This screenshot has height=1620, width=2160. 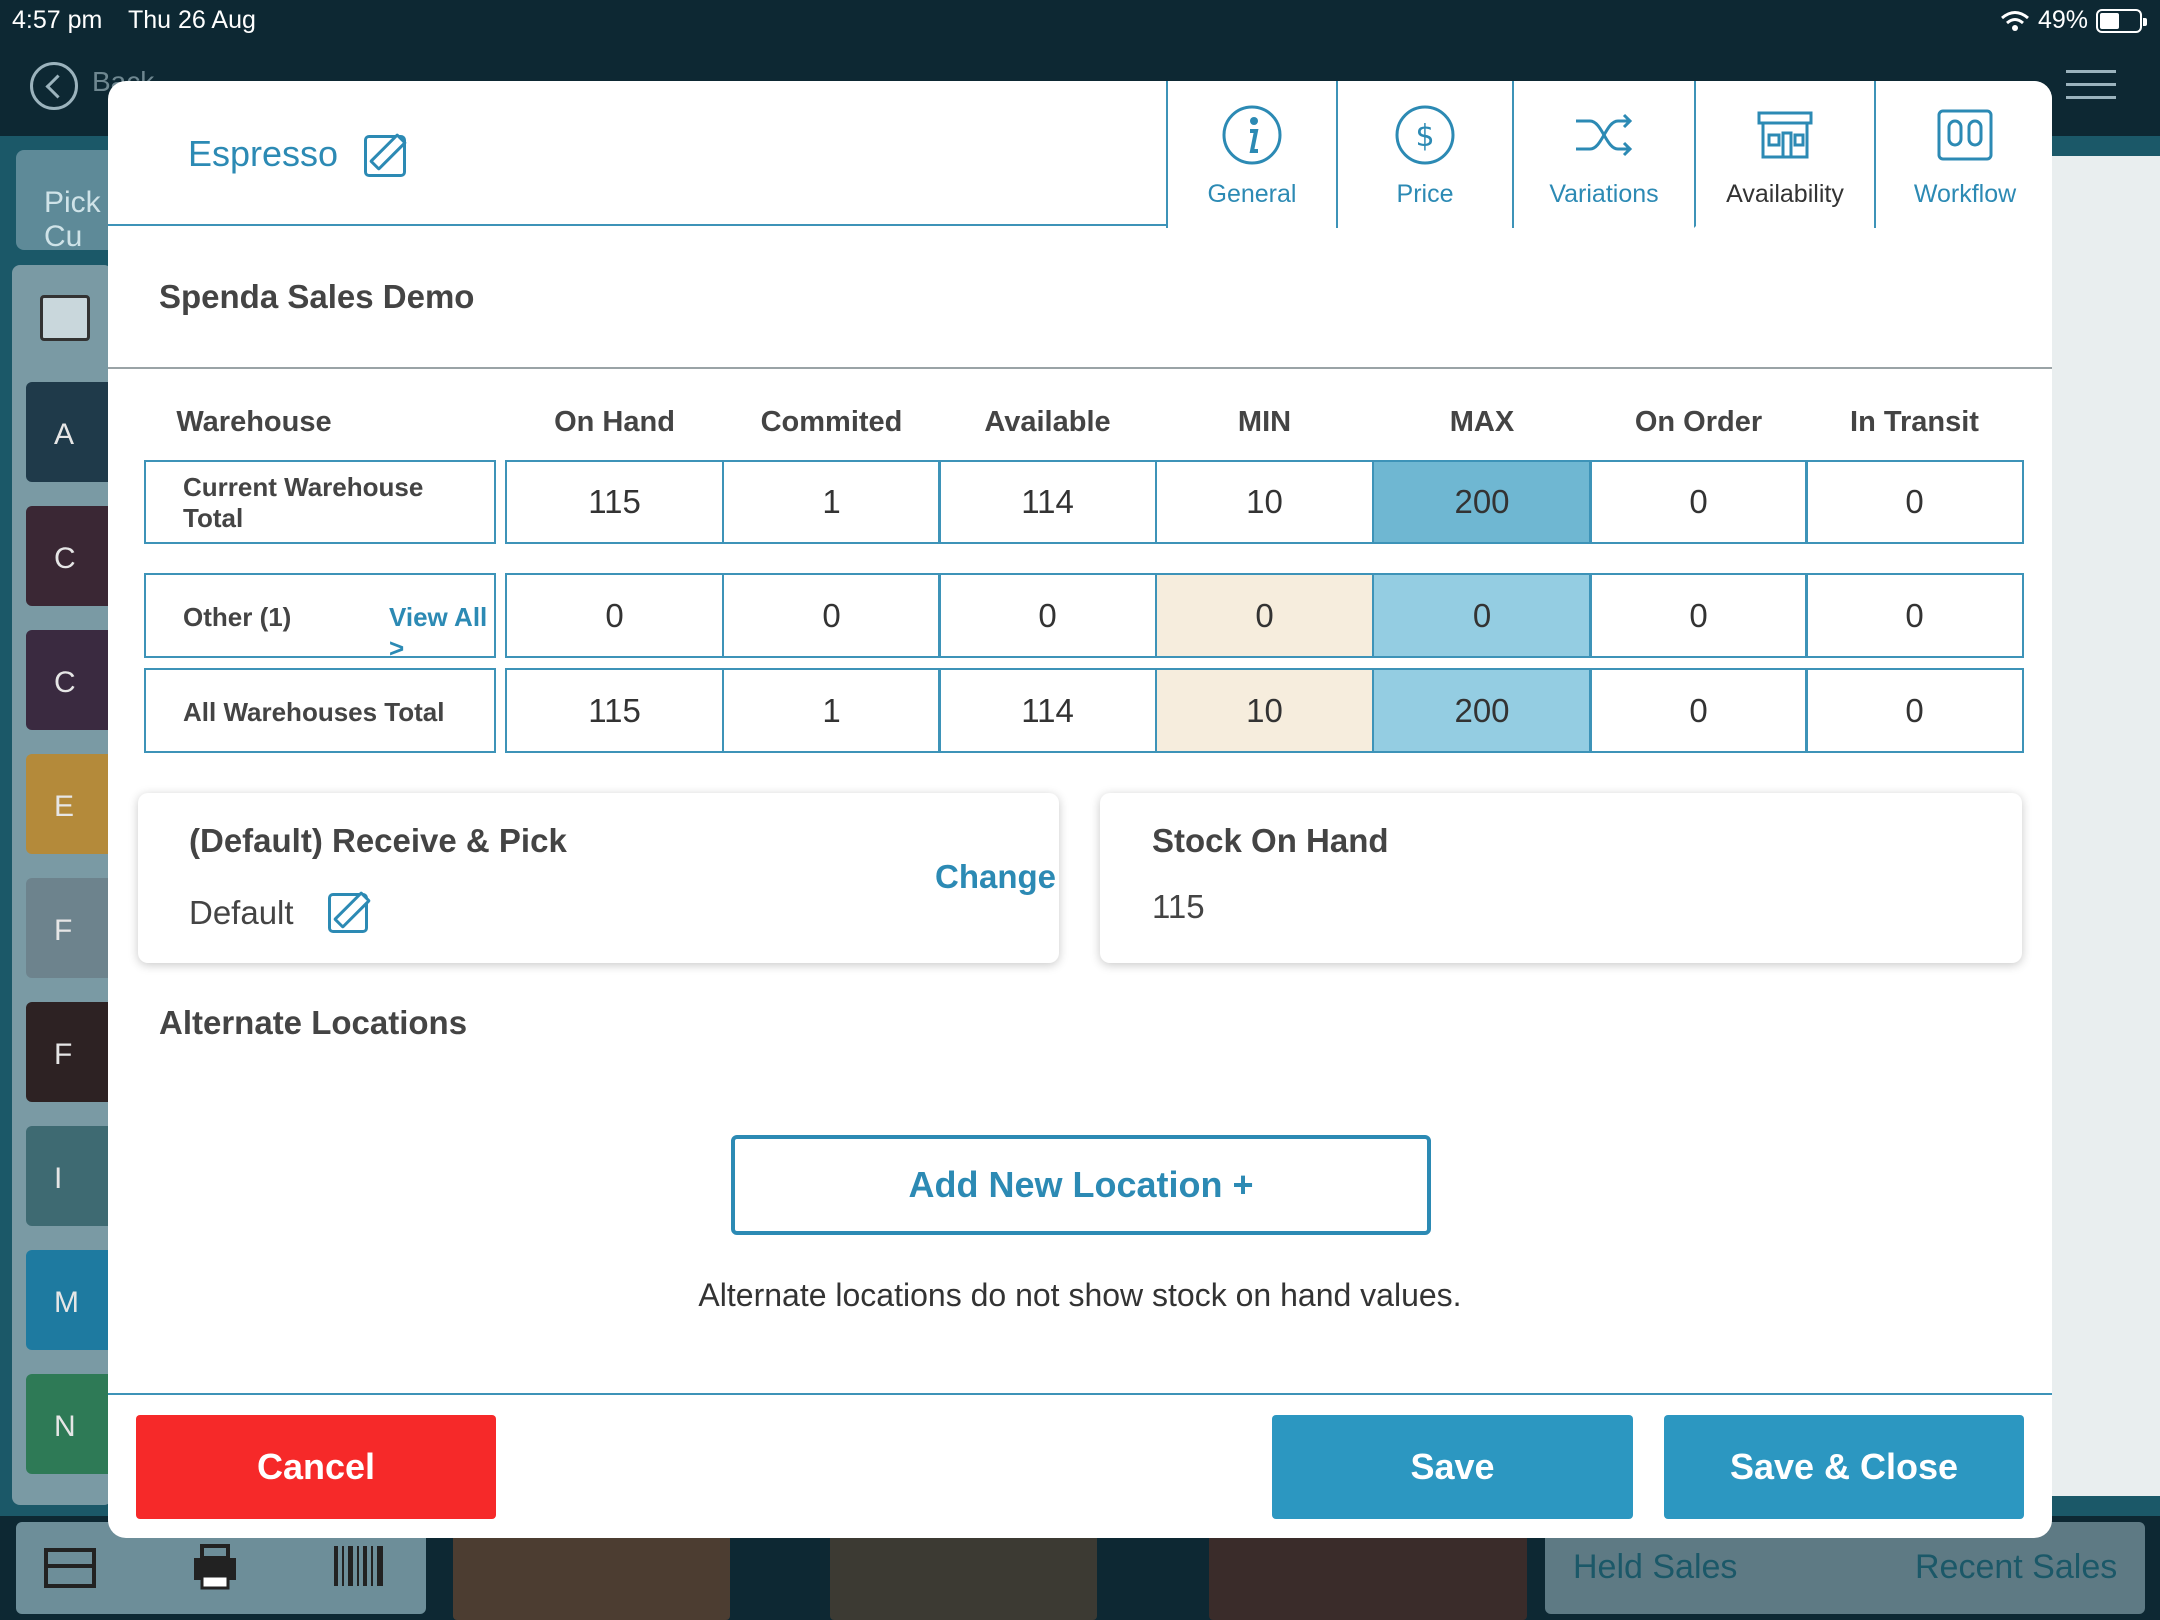 I want to click on tab-price: $ Price, so click(x=1424, y=154).